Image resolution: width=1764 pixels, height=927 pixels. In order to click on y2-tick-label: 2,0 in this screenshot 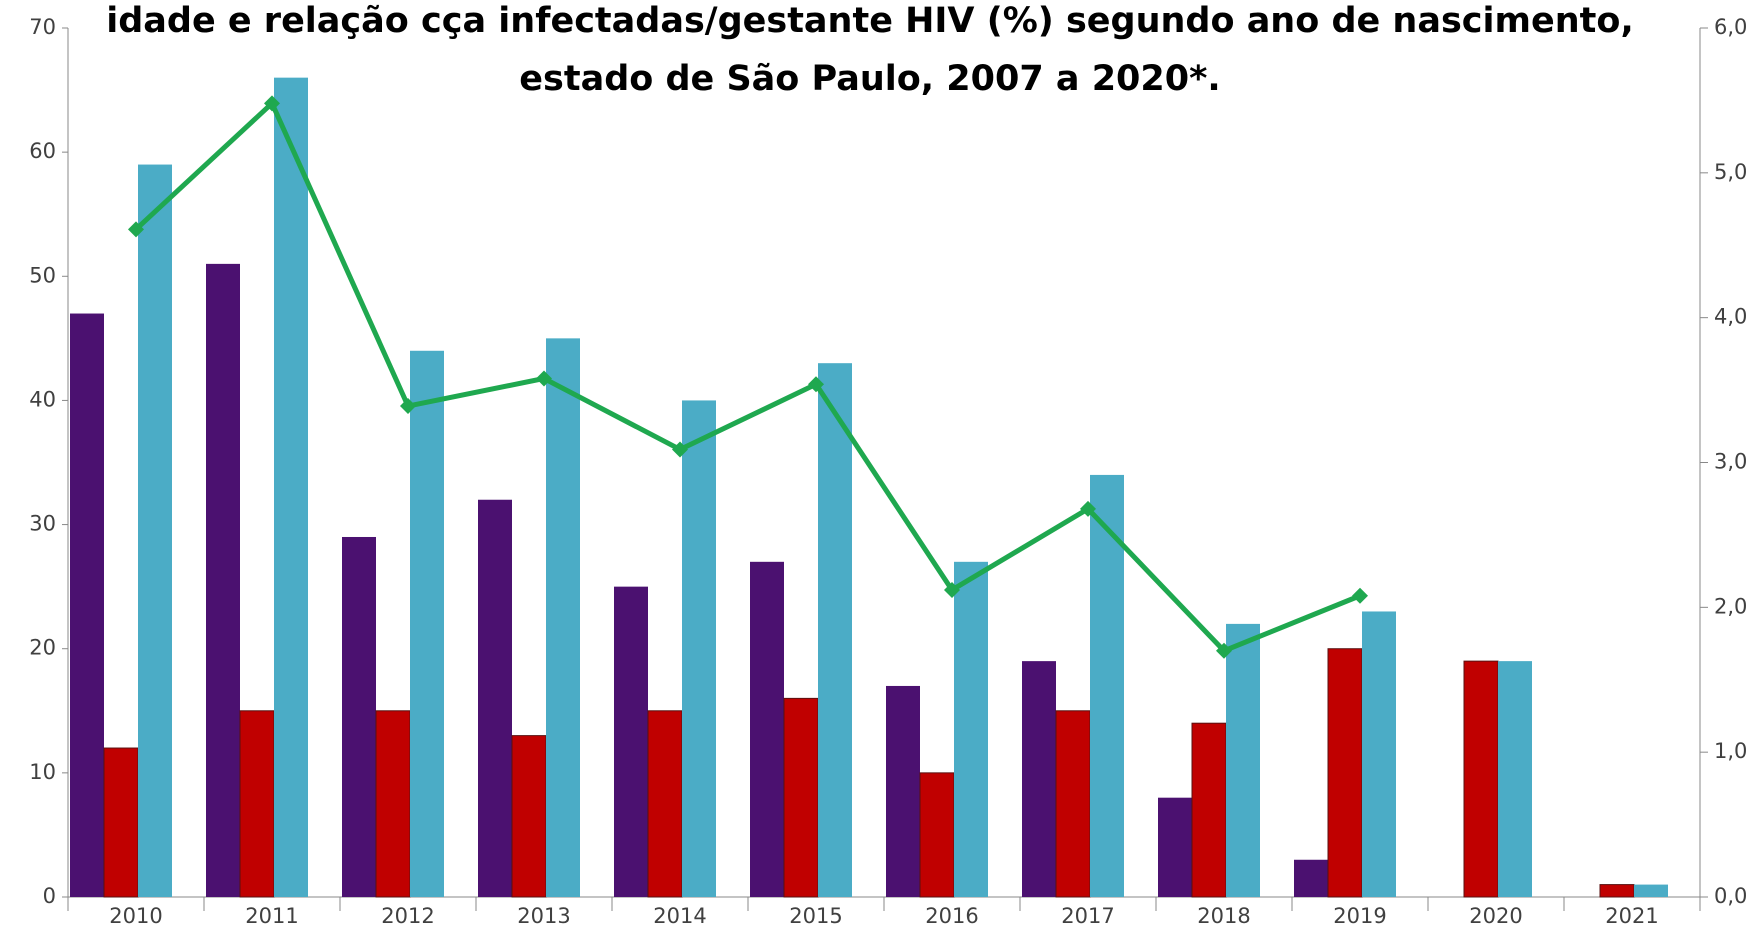, I will do `click(1730, 606)`.